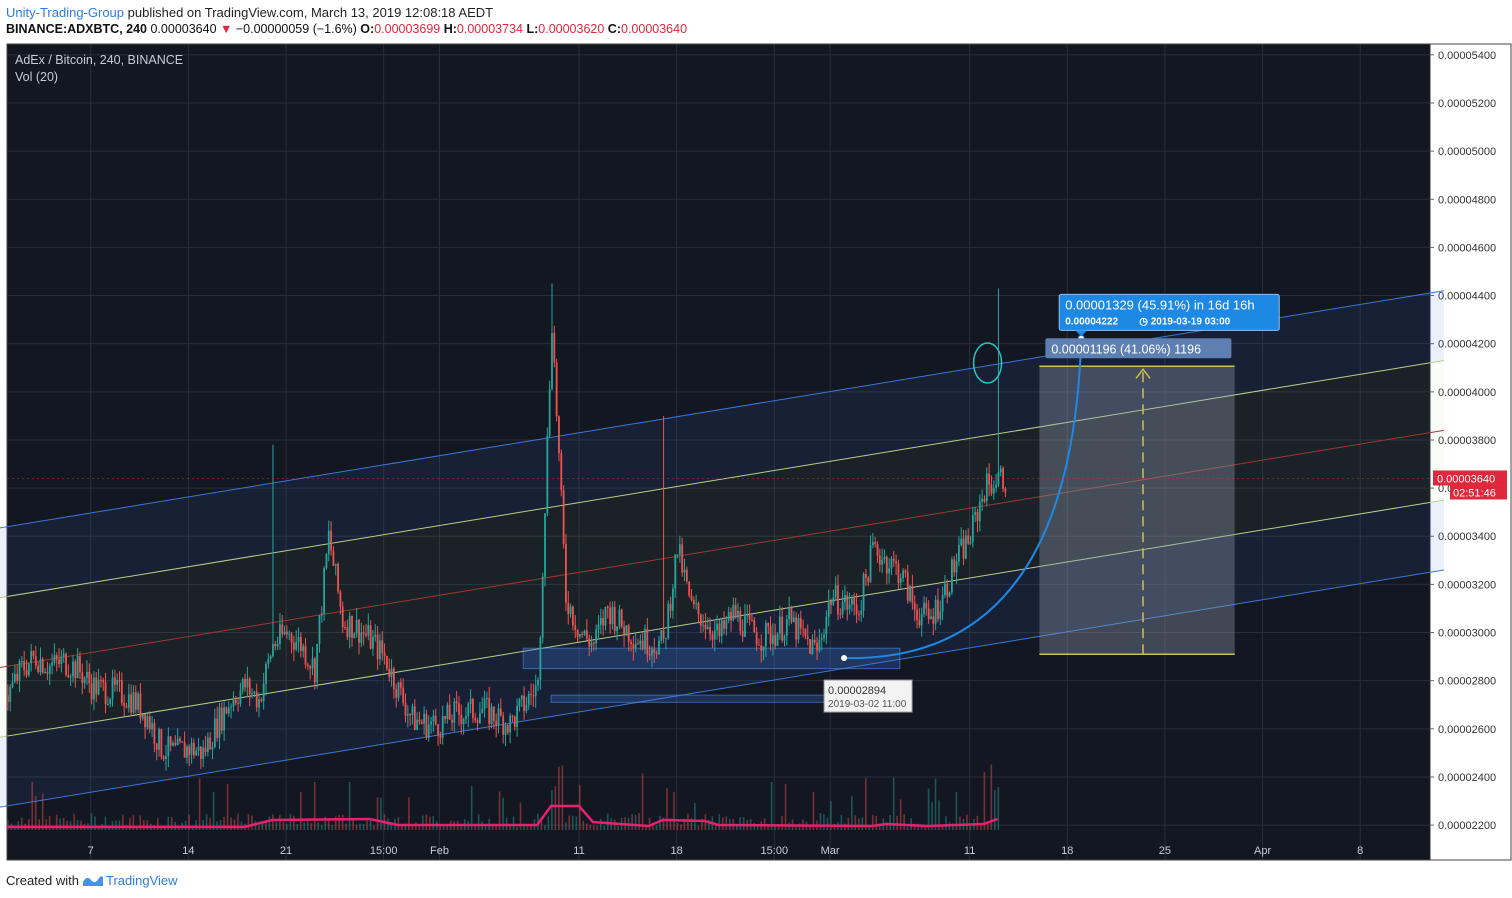 Image resolution: width=1512 pixels, height=898 pixels. I want to click on symbol-name: BINANCE:ADXBTC, 240, so click(76, 29).